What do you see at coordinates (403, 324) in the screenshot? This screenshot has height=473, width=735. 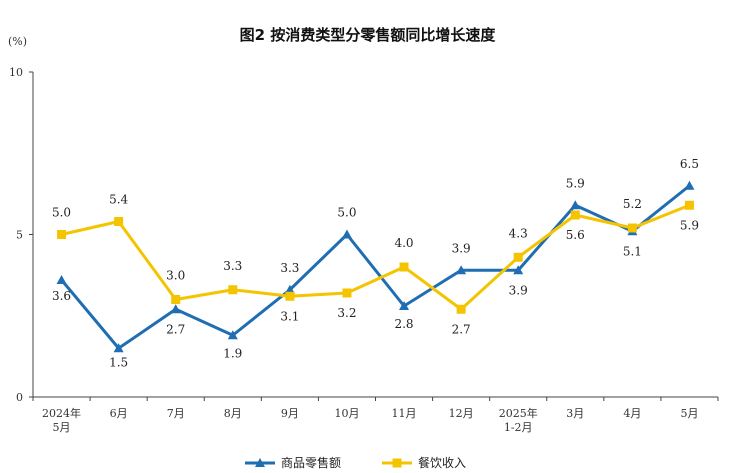 I see `data-label: 2.8` at bounding box center [403, 324].